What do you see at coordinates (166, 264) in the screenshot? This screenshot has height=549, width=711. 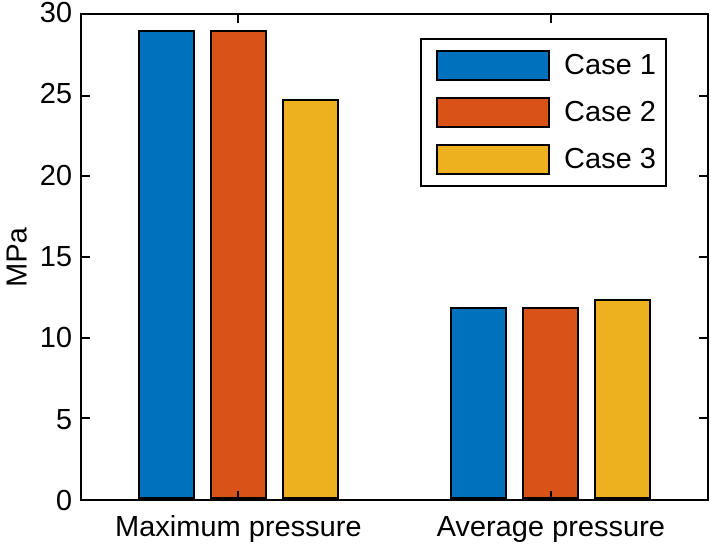 I see `bar-case-1-maximum-pressure` at bounding box center [166, 264].